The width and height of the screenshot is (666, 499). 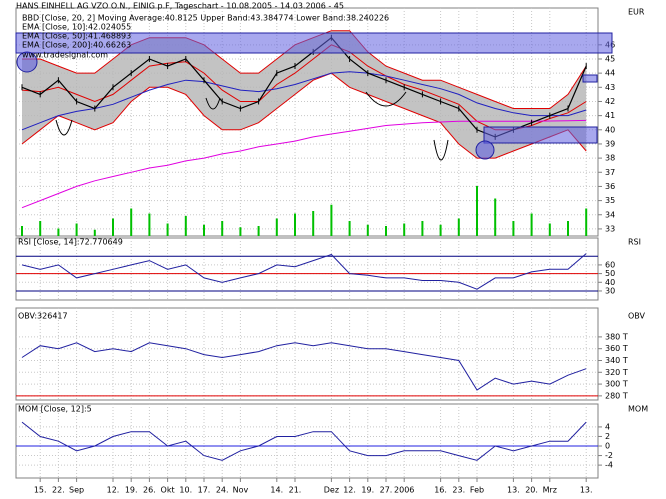 What do you see at coordinates (331, 490) in the screenshot?
I see `x-tick-label: Dez` at bounding box center [331, 490].